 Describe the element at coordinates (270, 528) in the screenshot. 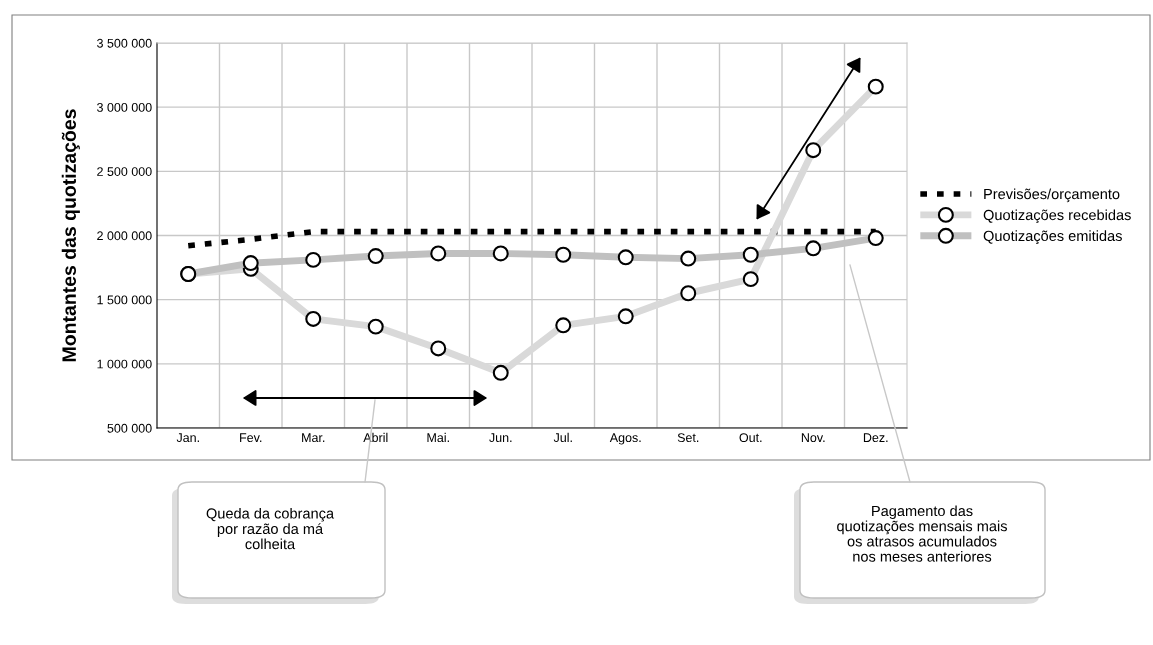

I see `text: Queda da cobrança por razão da má colheita` at that location.